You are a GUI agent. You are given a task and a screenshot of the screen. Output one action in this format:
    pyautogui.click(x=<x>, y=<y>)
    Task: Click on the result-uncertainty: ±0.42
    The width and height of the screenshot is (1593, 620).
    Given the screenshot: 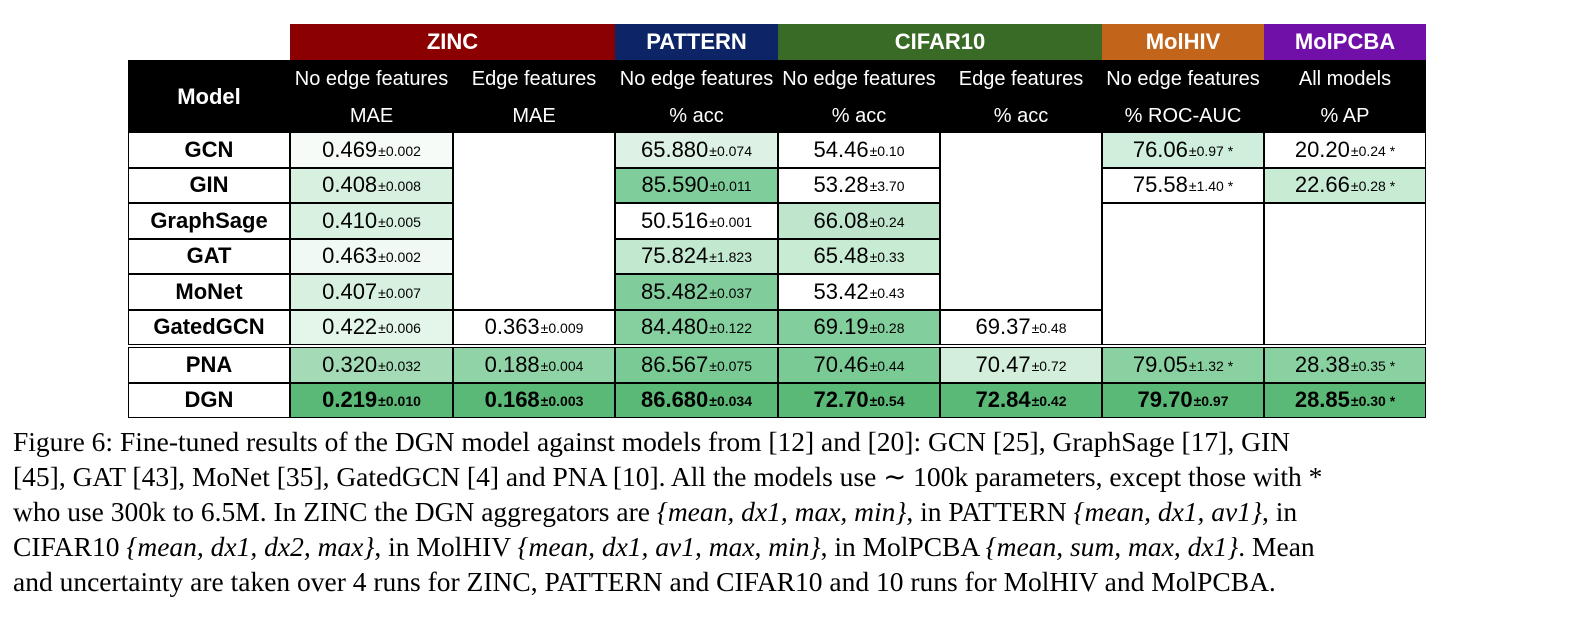 What is the action you would take?
    pyautogui.click(x=1049, y=401)
    